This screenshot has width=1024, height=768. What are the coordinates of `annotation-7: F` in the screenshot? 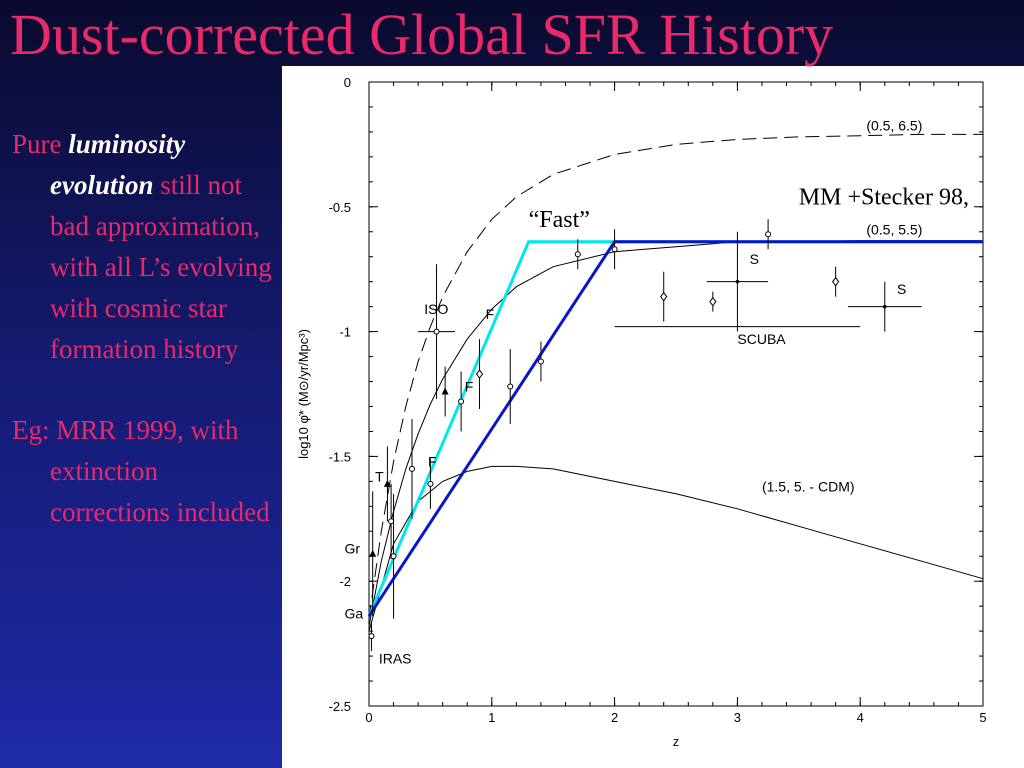 It's located at (490, 314).